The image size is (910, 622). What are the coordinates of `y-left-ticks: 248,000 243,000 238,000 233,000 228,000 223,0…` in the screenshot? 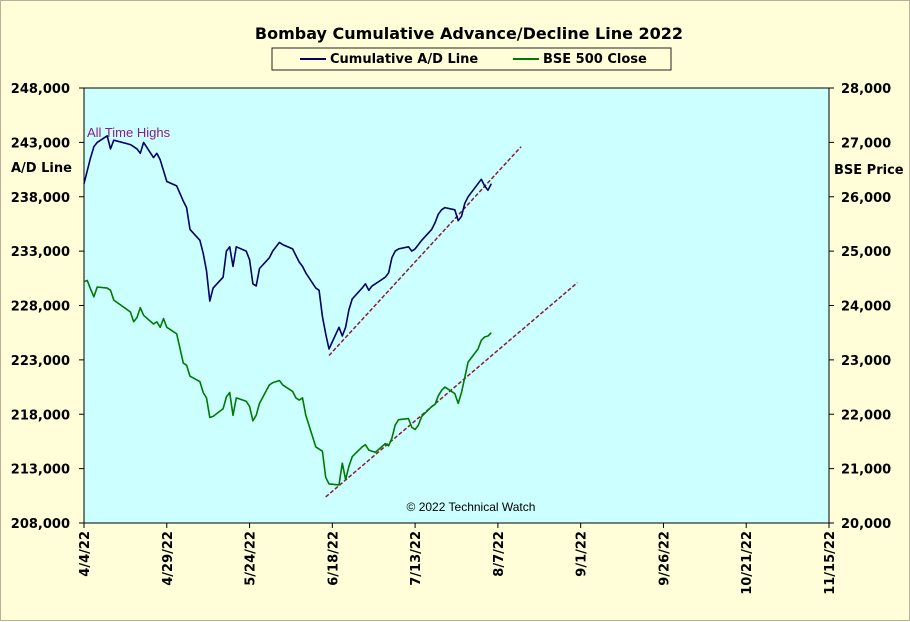 It's located at (47, 307).